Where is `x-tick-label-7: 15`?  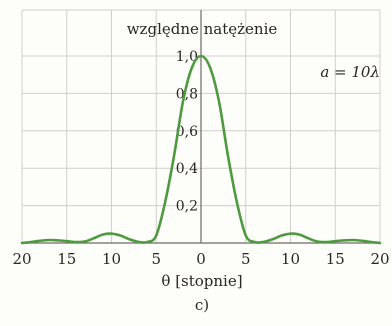 x-tick-label-7: 15 is located at coordinates (335, 259).